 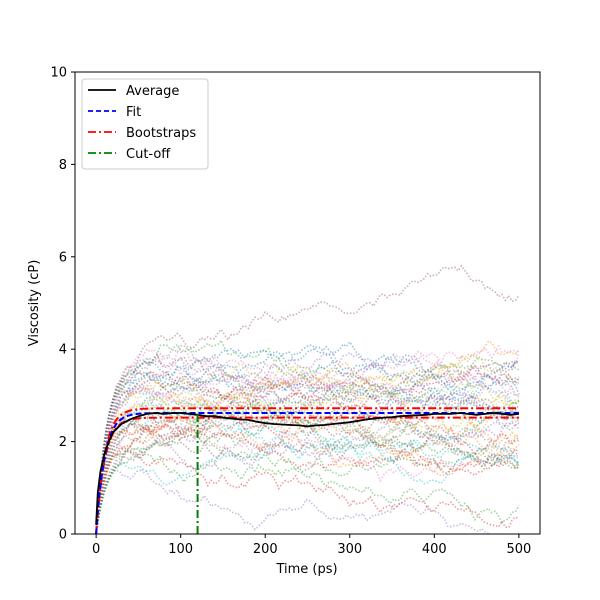 I want to click on bootstrap-lower-line, so click(x=307, y=475).